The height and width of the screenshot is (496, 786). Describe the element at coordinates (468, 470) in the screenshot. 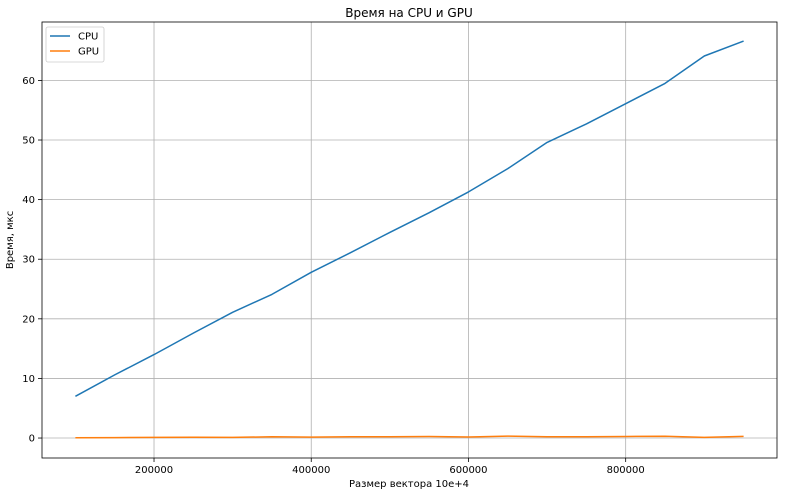

I see `x-tick-label: 600000` at that location.